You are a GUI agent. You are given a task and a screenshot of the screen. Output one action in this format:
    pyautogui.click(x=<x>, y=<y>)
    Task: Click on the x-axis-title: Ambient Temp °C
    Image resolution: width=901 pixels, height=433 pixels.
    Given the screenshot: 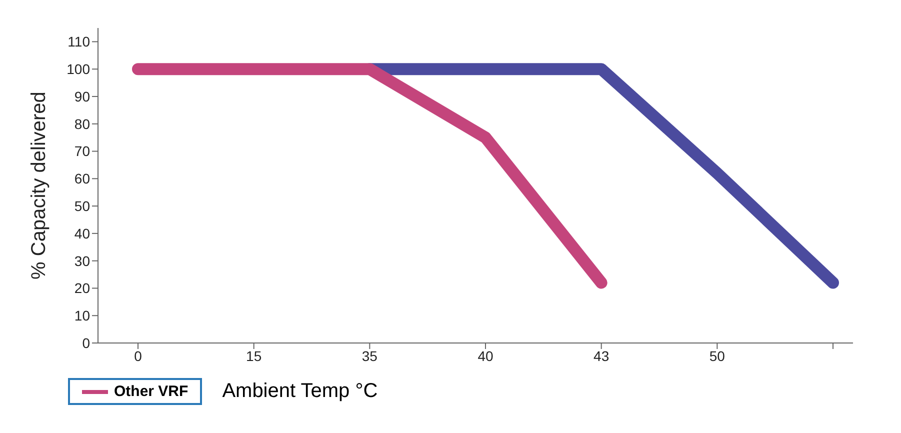 What is the action you would take?
    pyautogui.click(x=300, y=391)
    